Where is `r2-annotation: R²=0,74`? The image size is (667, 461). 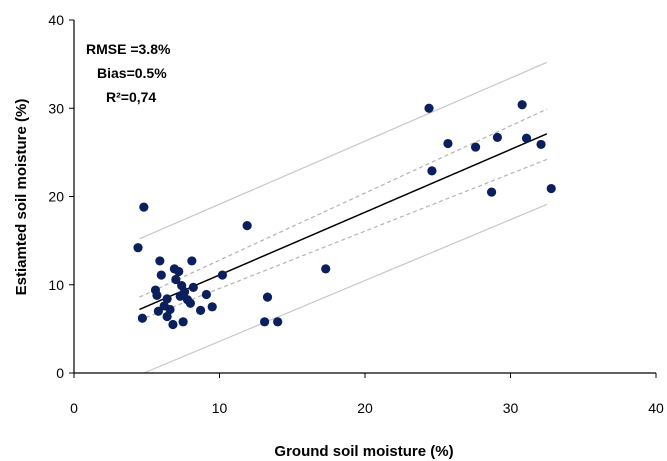
r2-annotation: R²=0,74 is located at coordinates (131, 97).